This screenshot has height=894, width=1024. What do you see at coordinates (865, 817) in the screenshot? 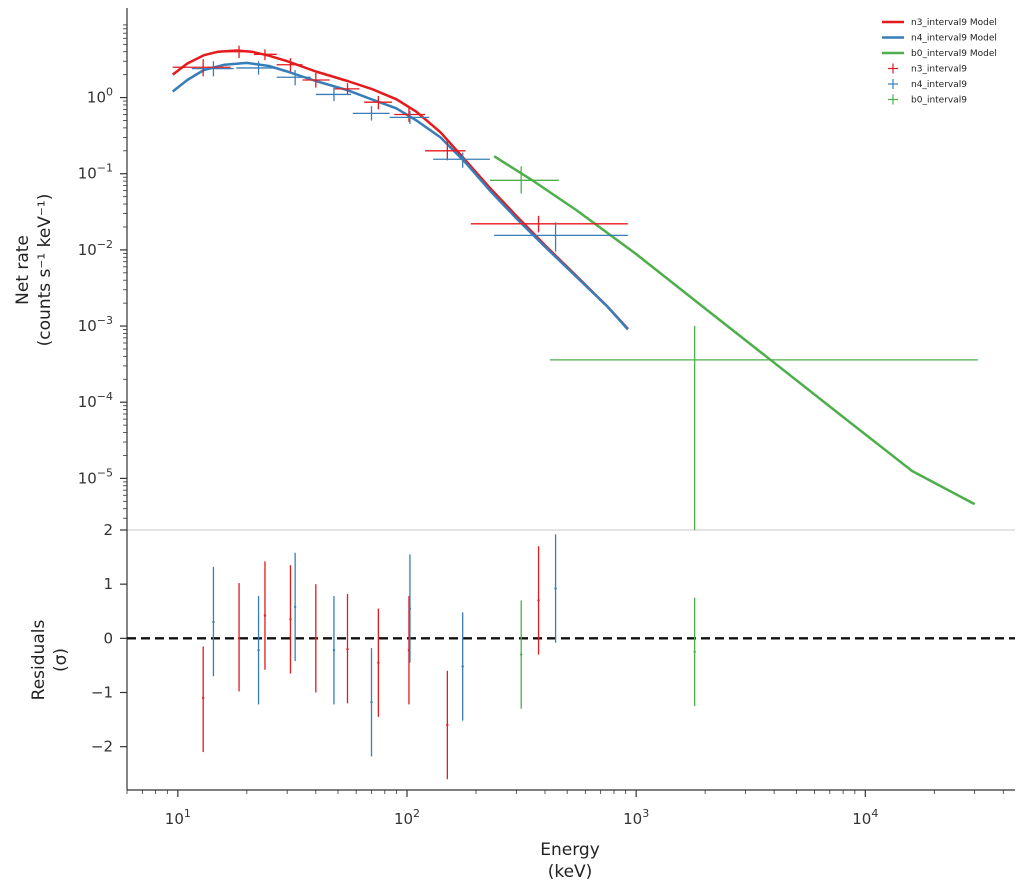
I see `x-tick-label: 10⁴` at bounding box center [865, 817].